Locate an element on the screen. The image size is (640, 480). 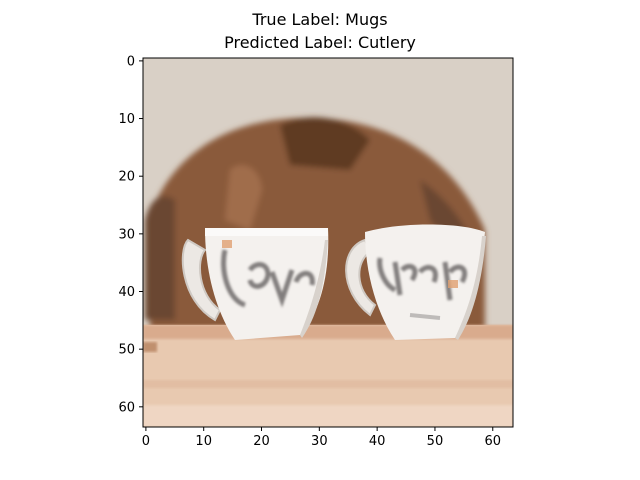
x-tick-label: 30 is located at coordinates (319, 441).